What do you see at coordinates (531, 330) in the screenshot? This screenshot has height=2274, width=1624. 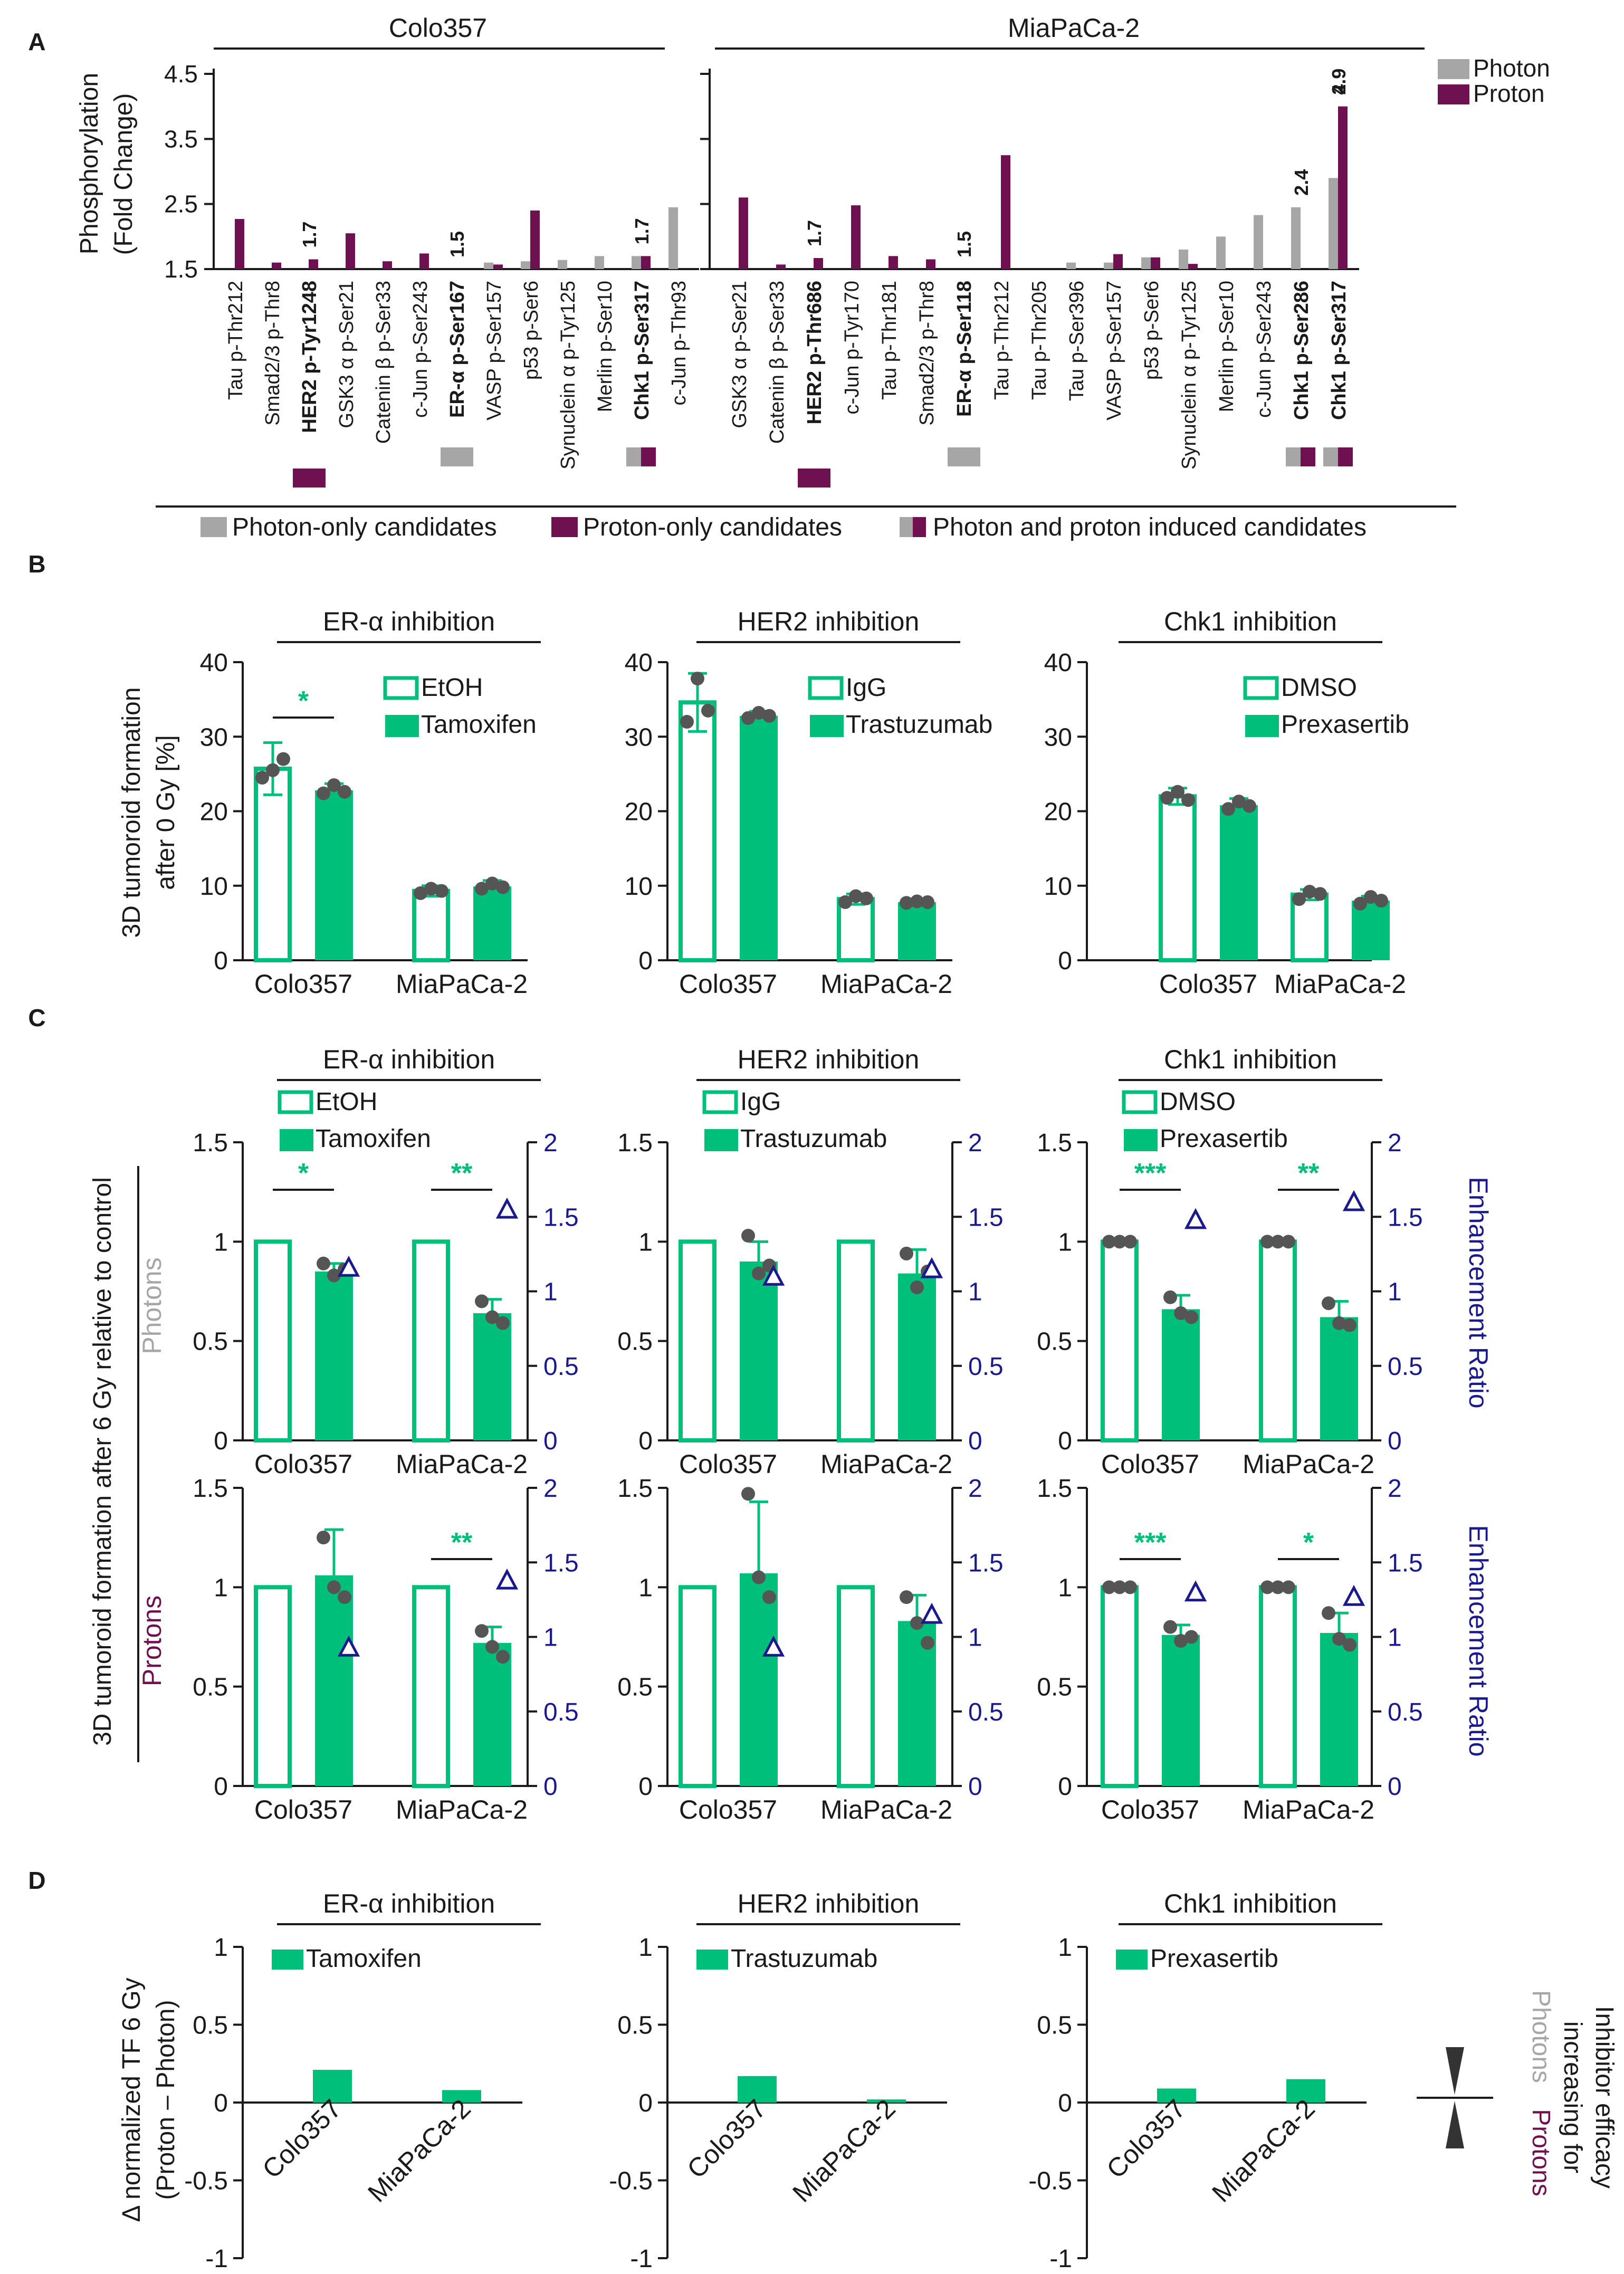 I see `category-label: p53 p-Ser6` at bounding box center [531, 330].